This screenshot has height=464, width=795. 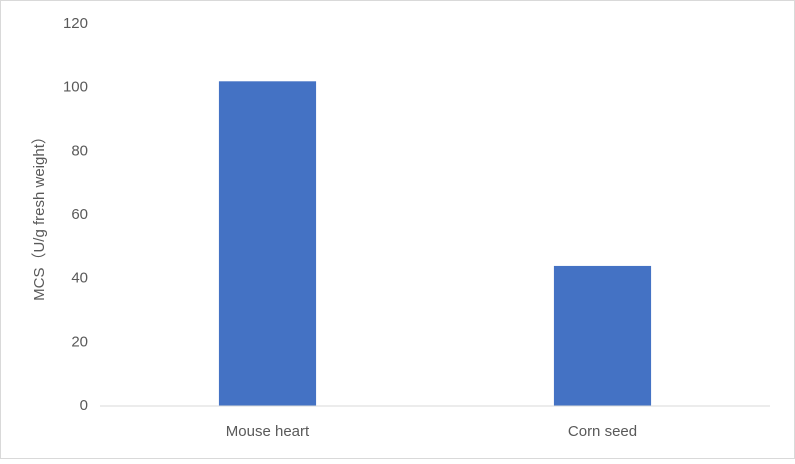 What do you see at coordinates (75, 23) in the screenshot?
I see `y-tick-label: 120` at bounding box center [75, 23].